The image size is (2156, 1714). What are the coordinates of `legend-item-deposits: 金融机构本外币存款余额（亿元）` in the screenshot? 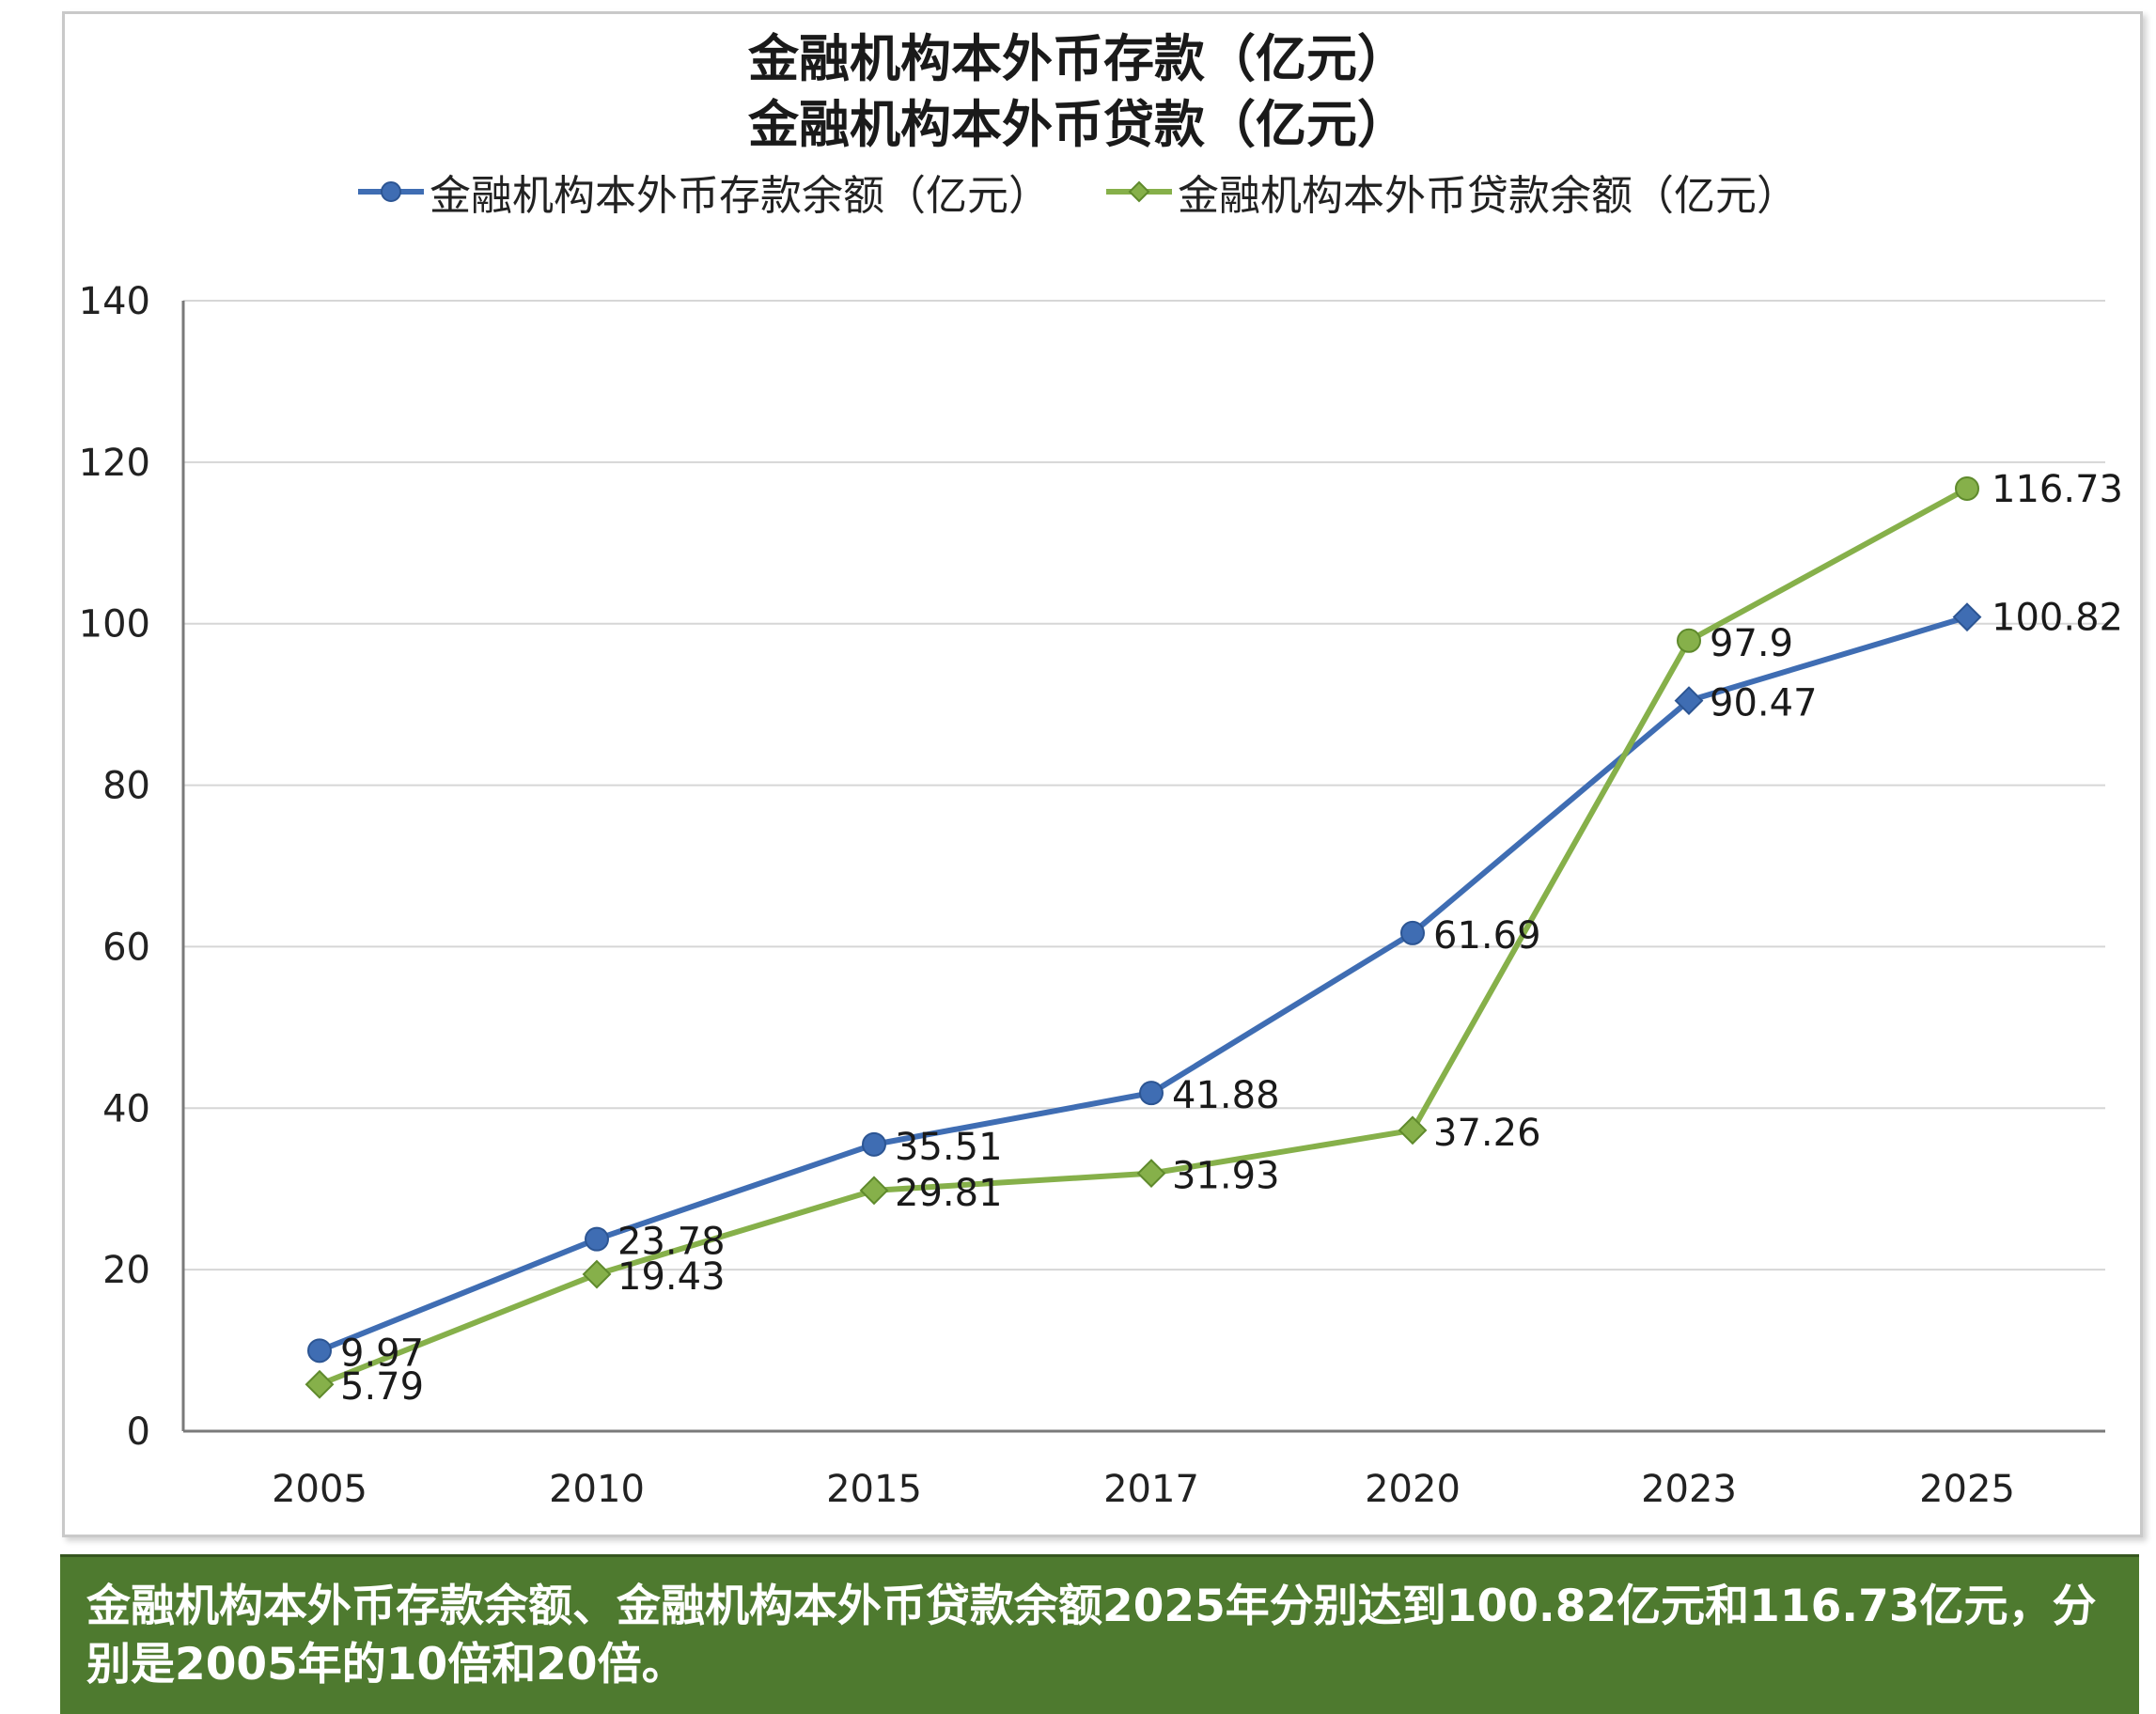 It's located at (704, 192).